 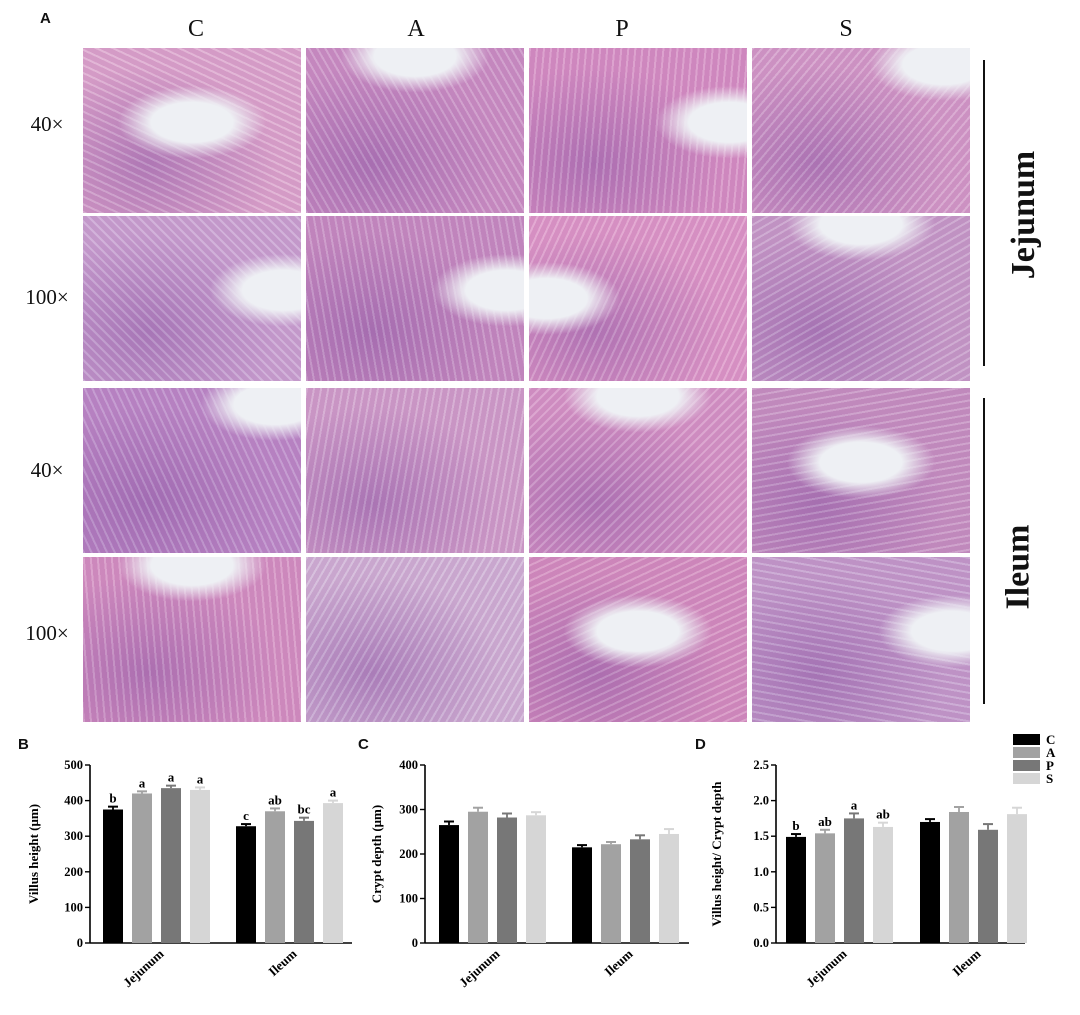 What do you see at coordinates (761, 872) in the screenshot?
I see `y-tick-label: 1.0` at bounding box center [761, 872].